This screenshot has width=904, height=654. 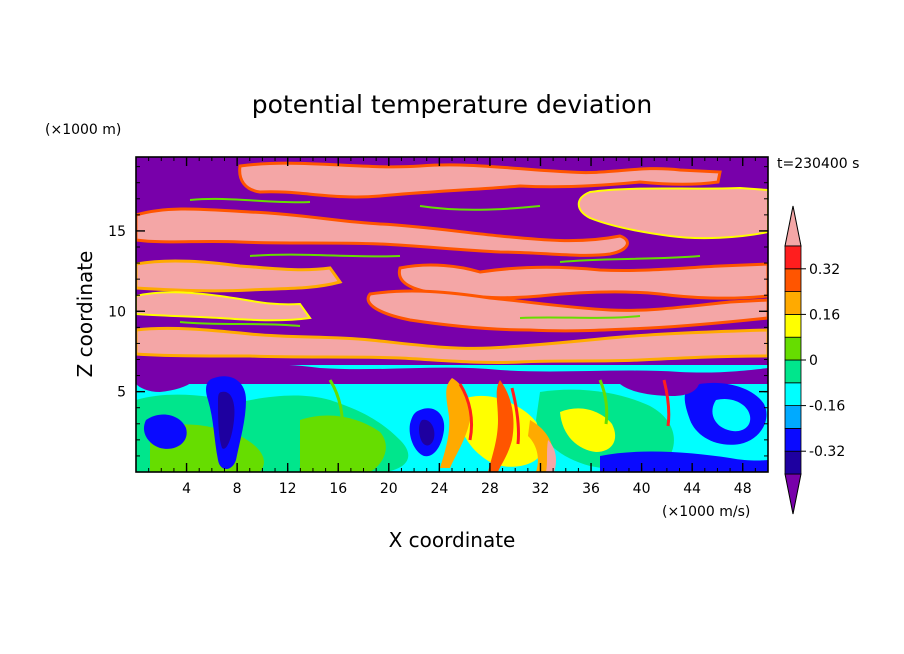 I want to click on chart-title: potential temperature deviation, so click(x=452, y=104).